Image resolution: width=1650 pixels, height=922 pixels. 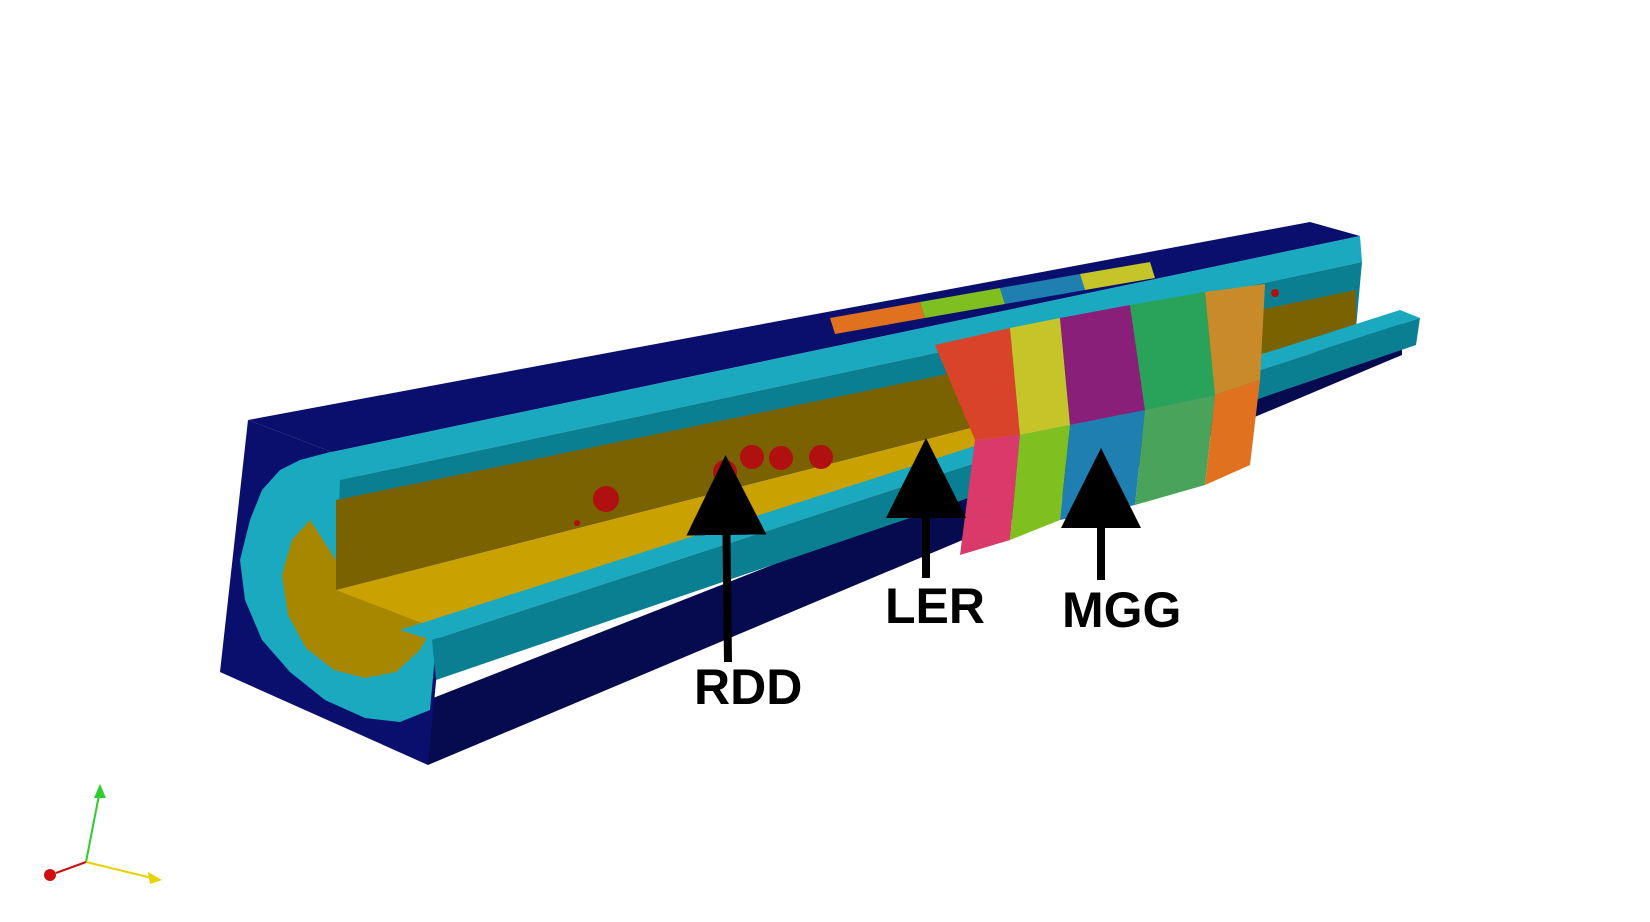 I want to click on rdd-label: RDD, so click(x=748, y=687).